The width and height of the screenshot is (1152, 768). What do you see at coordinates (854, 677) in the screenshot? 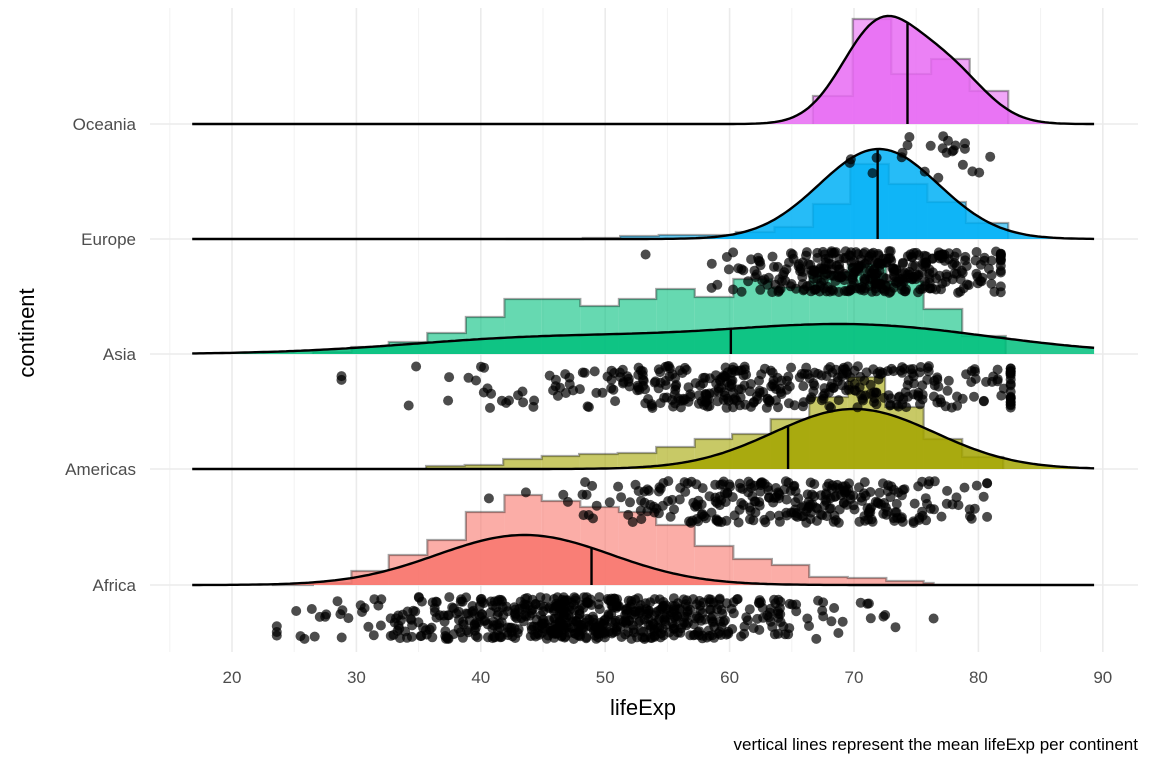
I see `x-tick-label: 70` at bounding box center [854, 677].